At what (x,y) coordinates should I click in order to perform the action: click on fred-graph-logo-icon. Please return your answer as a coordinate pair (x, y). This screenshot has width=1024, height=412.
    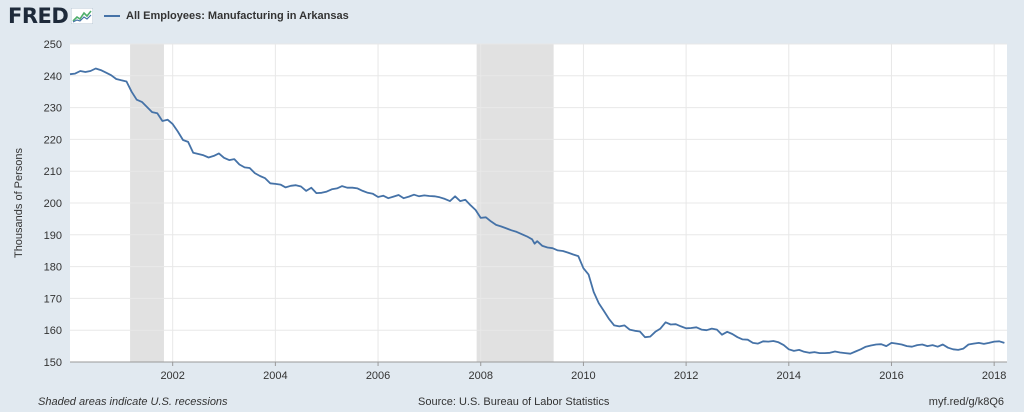
    Looking at the image, I should click on (82, 16).